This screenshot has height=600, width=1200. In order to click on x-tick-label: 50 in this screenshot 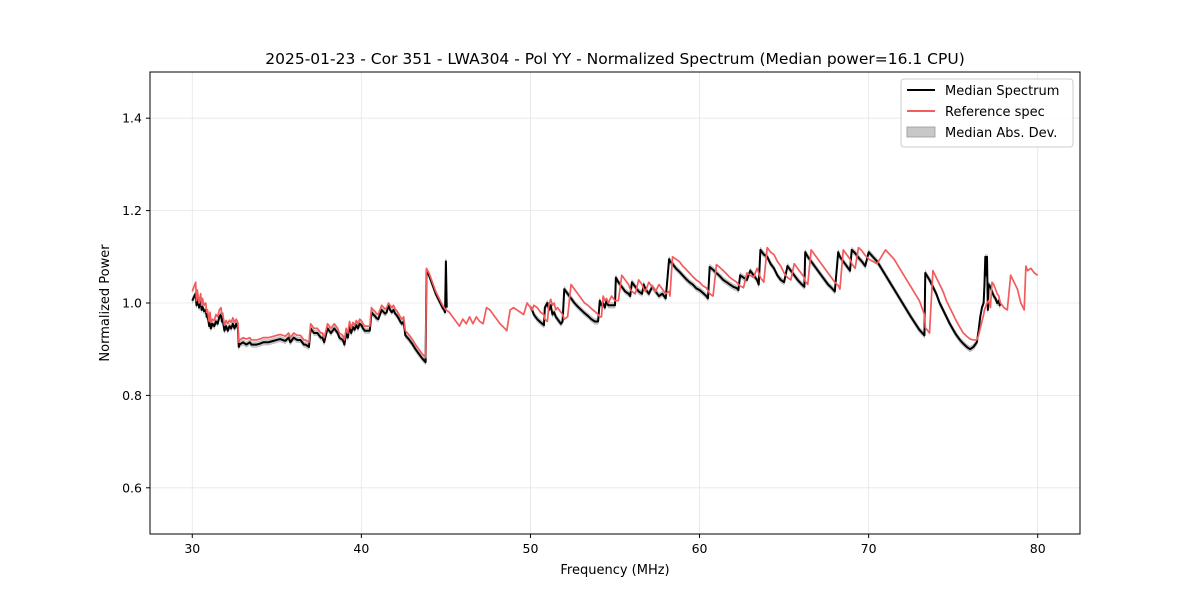, I will do `click(531, 548)`.